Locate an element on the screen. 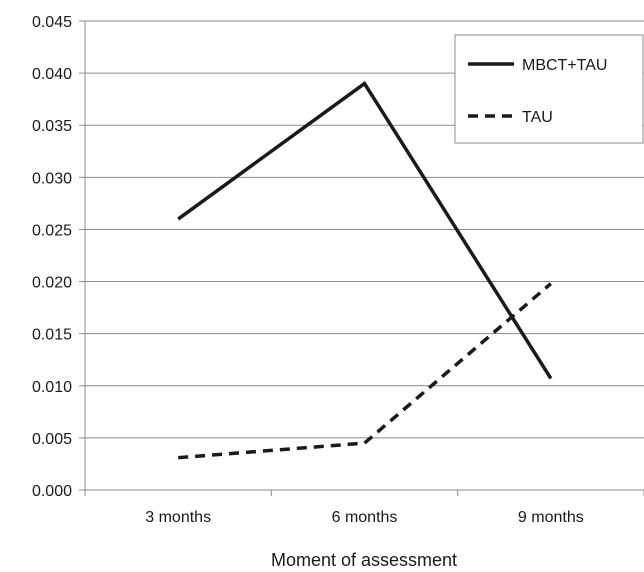 Image resolution: width=644 pixels, height=572 pixels. x-tick-label: 9 months is located at coordinates (551, 517).